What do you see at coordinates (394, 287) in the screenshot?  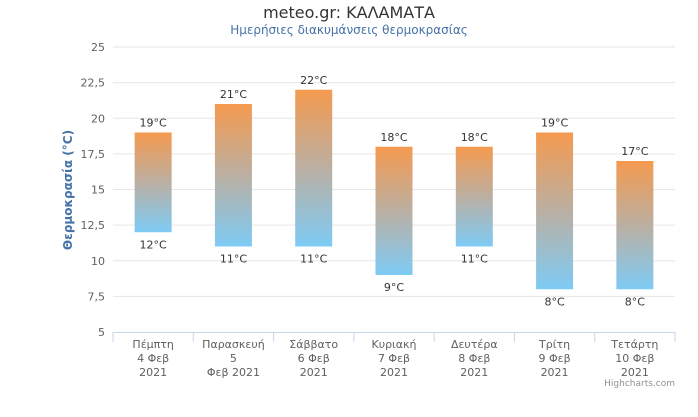 I see `low-value-label: 9°C` at bounding box center [394, 287].